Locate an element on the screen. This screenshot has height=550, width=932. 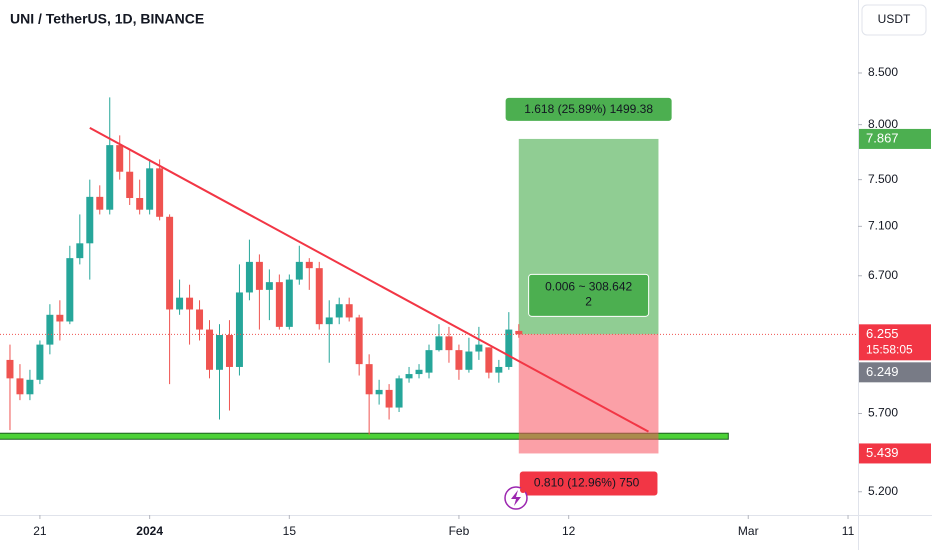
support-line is located at coordinates (364, 436).